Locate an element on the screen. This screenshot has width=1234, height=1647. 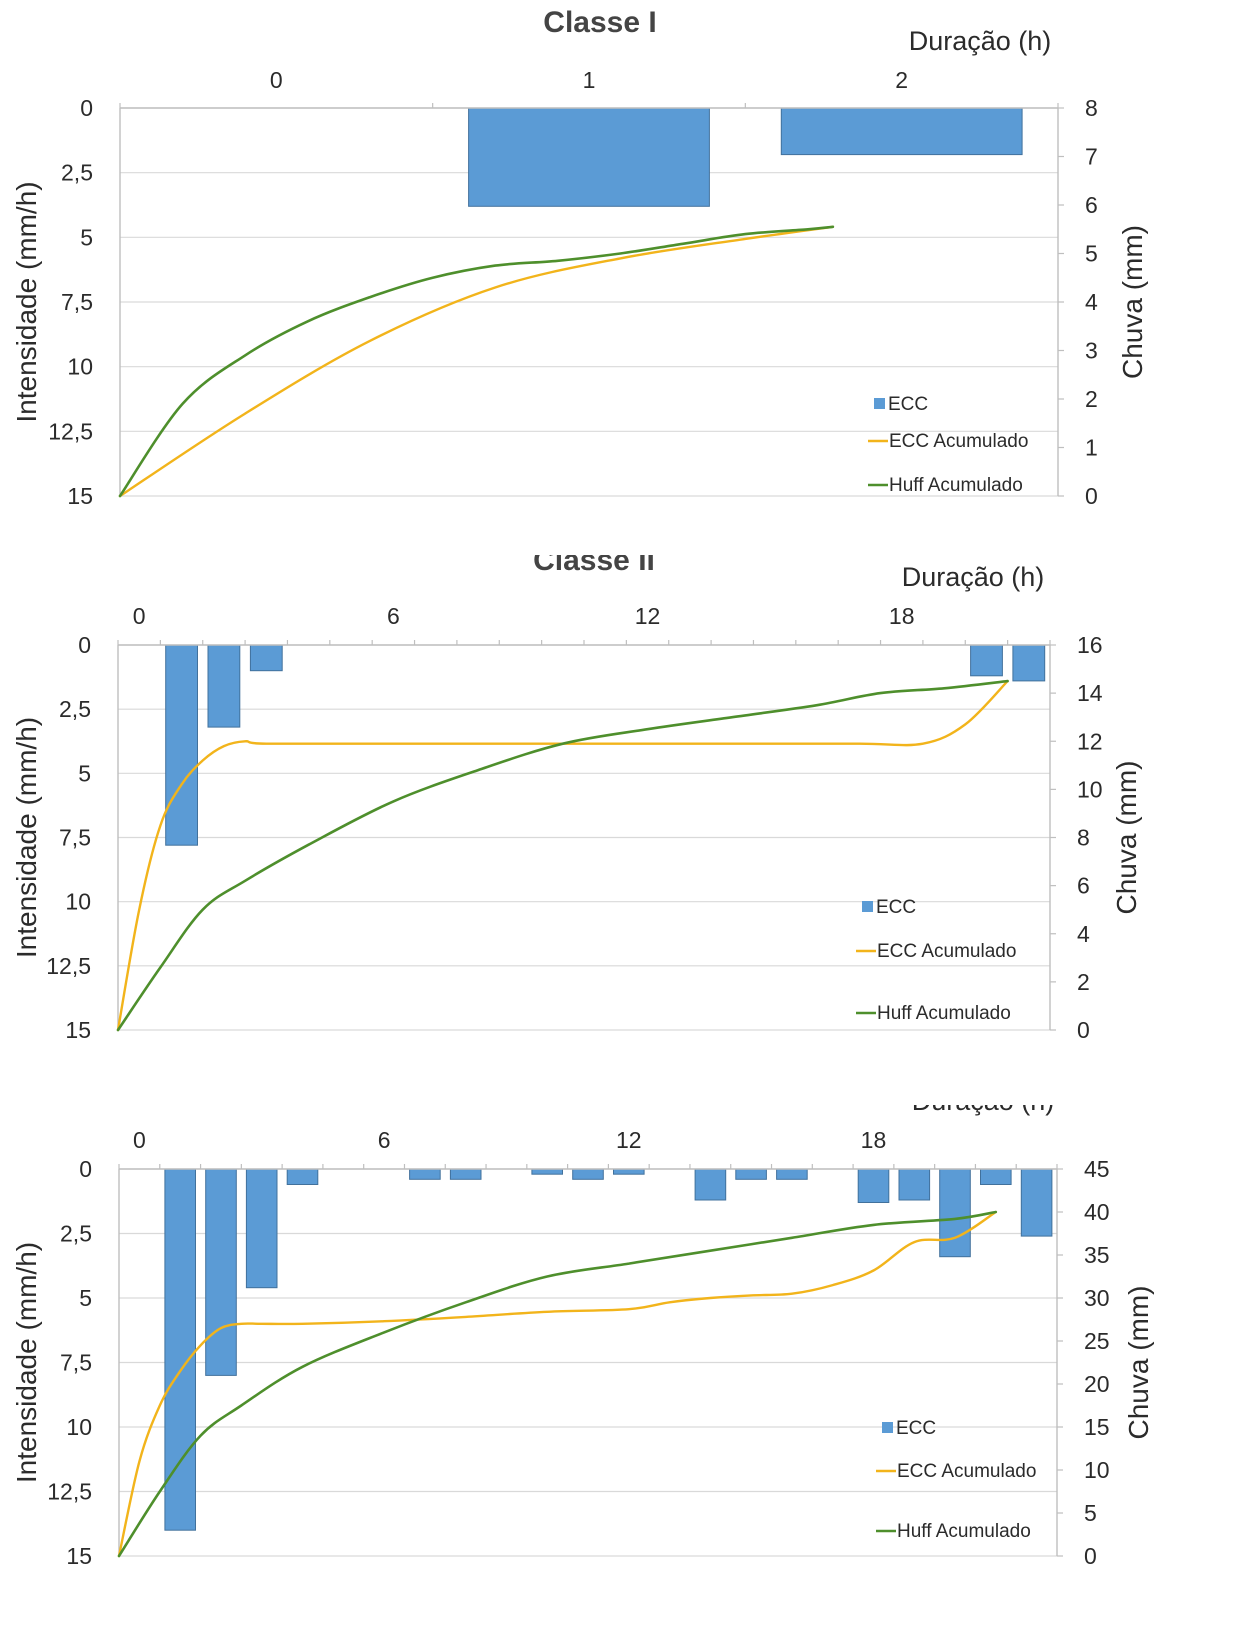
y2-tick-label: 1 is located at coordinates (1091, 448).